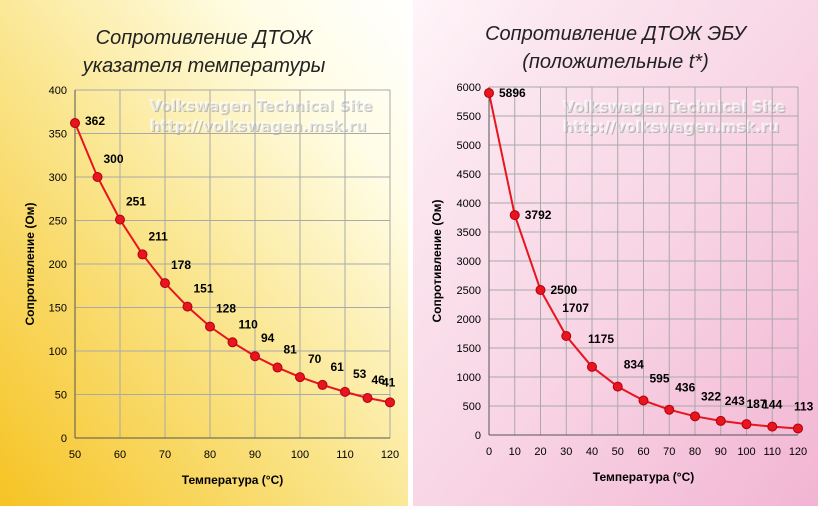 Image resolution: width=818 pixels, height=506 pixels. Describe the element at coordinates (360, 374) in the screenshot. I see `data-label: 53` at that location.